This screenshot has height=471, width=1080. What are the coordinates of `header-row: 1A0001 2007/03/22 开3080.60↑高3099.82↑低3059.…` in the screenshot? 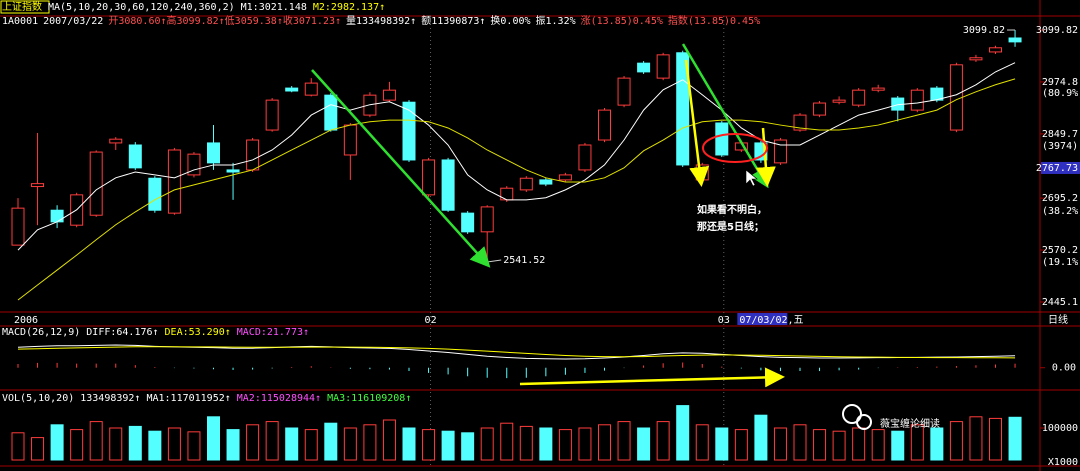 It's located at (381, 20).